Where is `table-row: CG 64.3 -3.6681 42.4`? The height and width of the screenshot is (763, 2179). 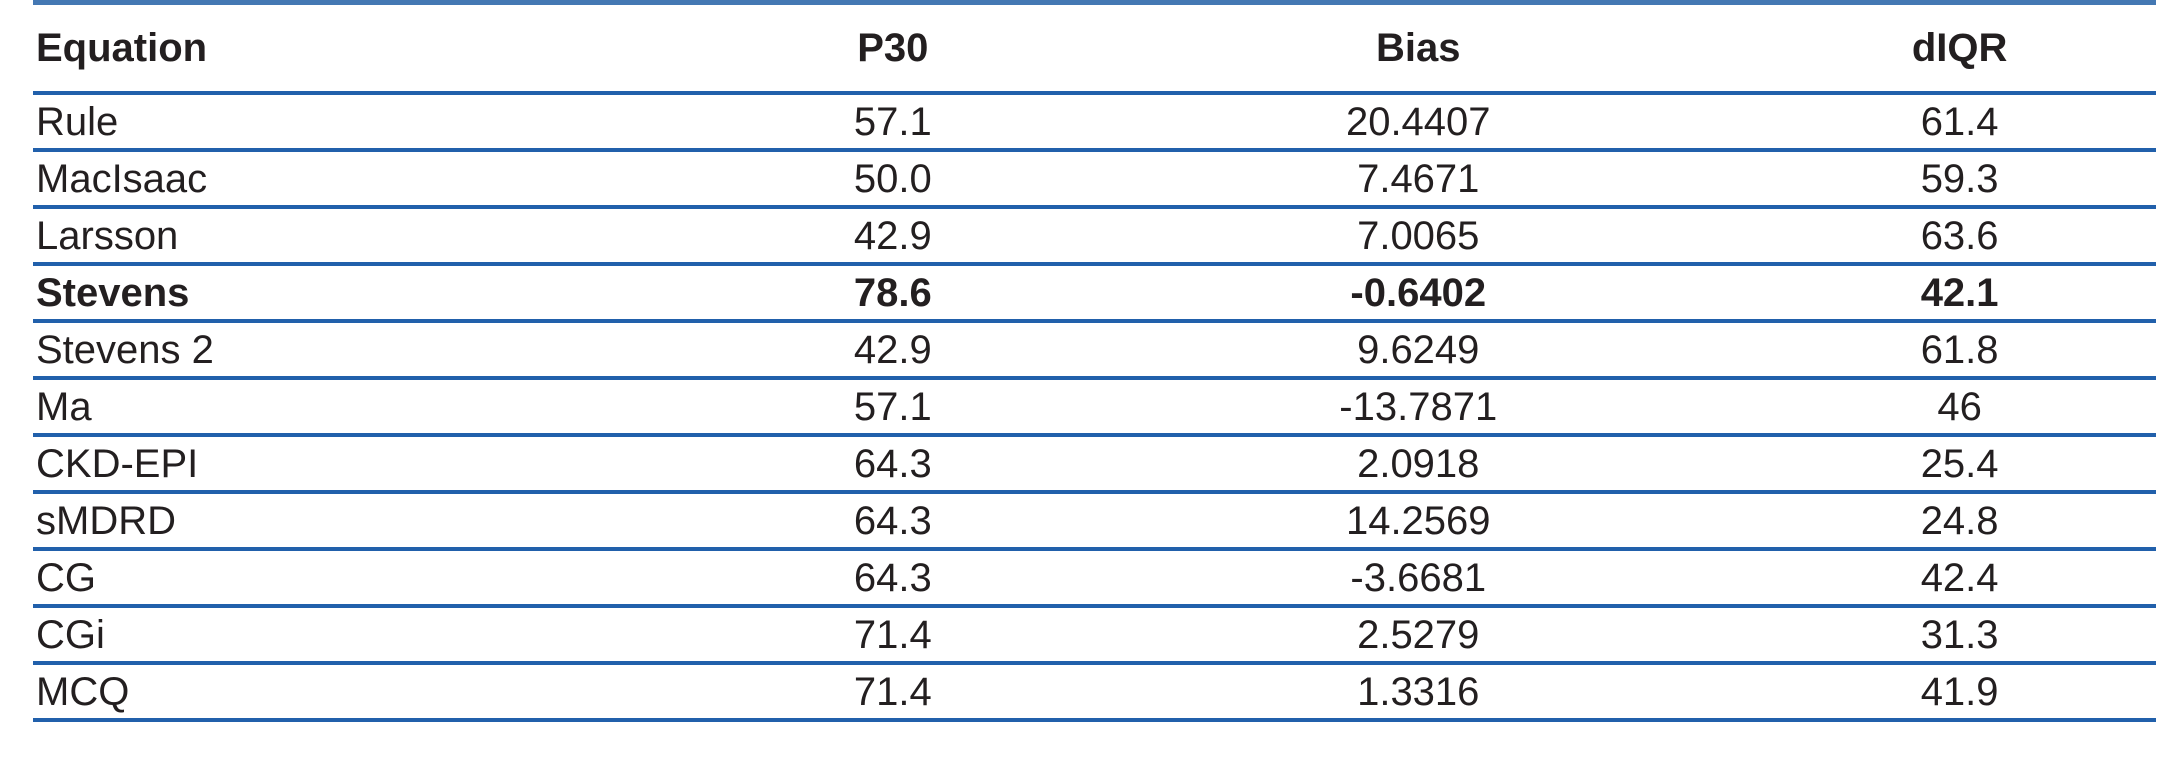 table-row: CG 64.3 -3.6681 42.4 is located at coordinates (1094, 578).